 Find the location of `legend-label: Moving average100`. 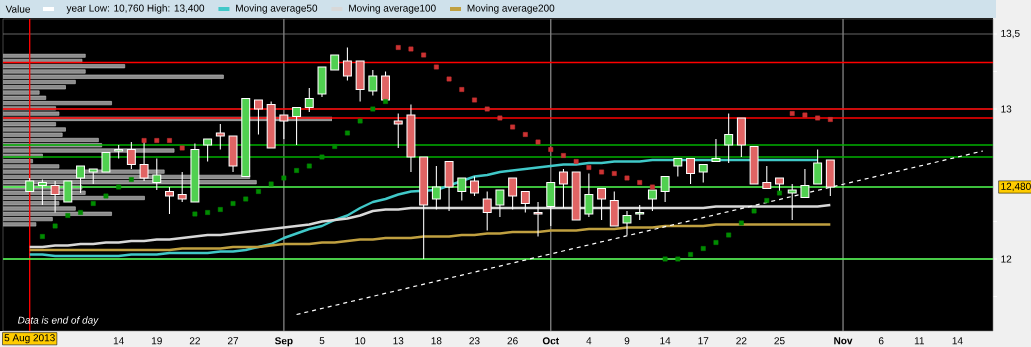

legend-label: Moving average100 is located at coordinates (392, 9).